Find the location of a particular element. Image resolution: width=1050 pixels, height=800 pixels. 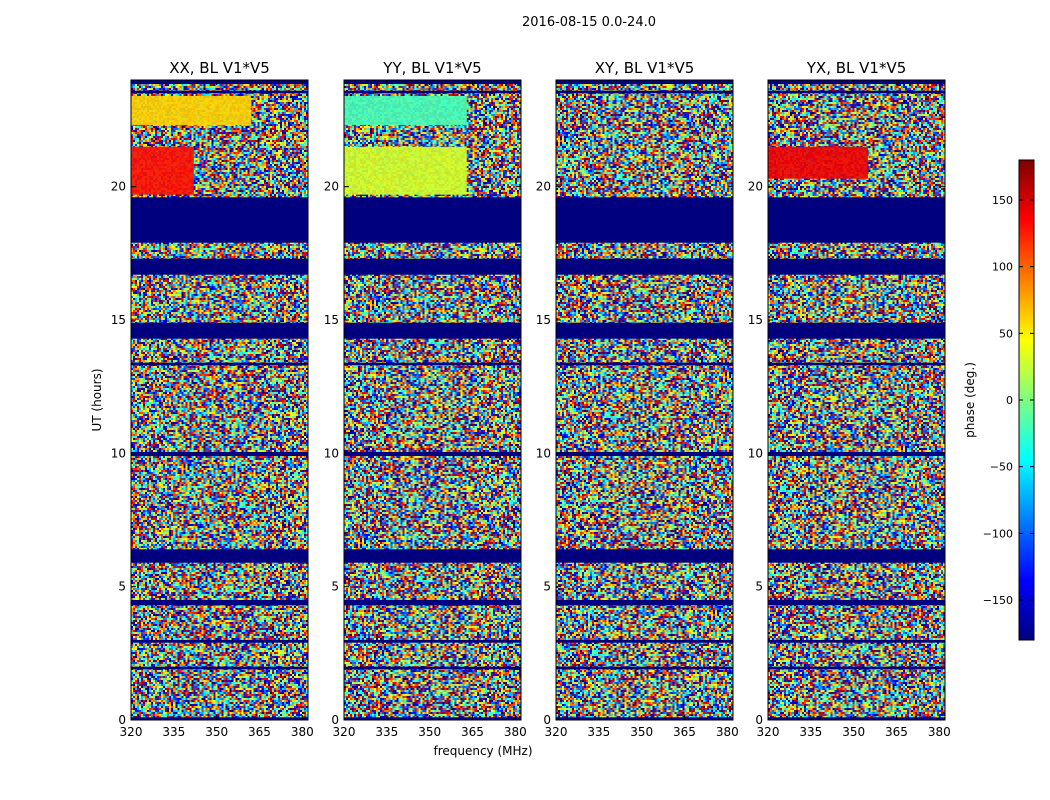

panel-1-frame is located at coordinates (219, 400).